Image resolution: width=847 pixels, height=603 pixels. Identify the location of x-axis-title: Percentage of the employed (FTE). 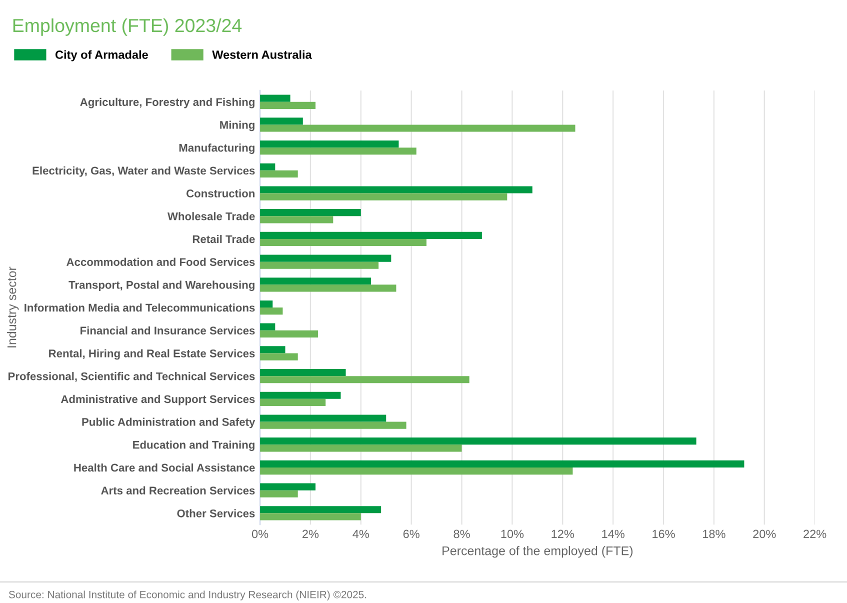
(537, 552).